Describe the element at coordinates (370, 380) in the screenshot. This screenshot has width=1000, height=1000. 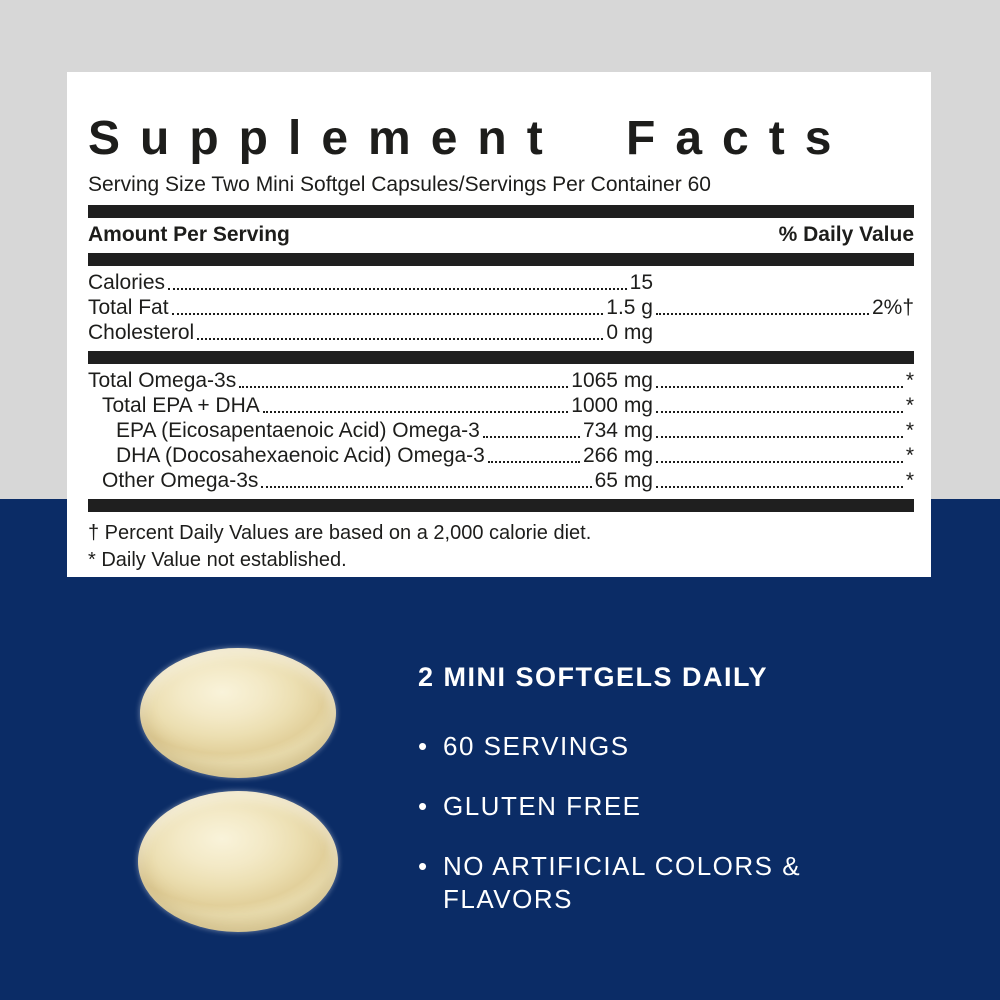
I see `row-left: Total Omega-3s 1065 mg` at that location.